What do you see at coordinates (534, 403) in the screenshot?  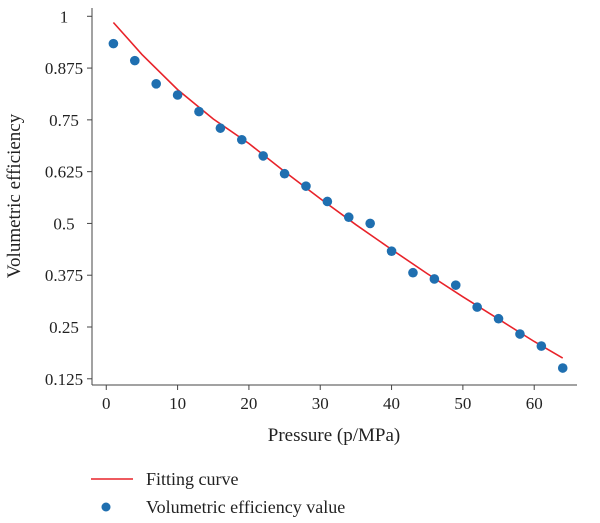 I see `x-tick-label: 60` at bounding box center [534, 403].